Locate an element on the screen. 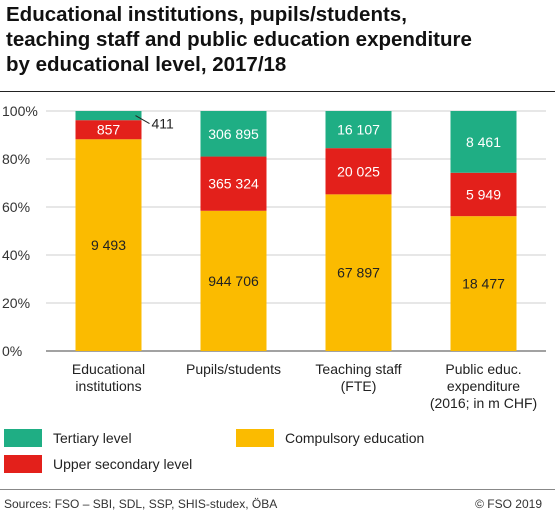 Image resolution: width=555 pixels, height=518 pixels. title-divider is located at coordinates (277, 91).